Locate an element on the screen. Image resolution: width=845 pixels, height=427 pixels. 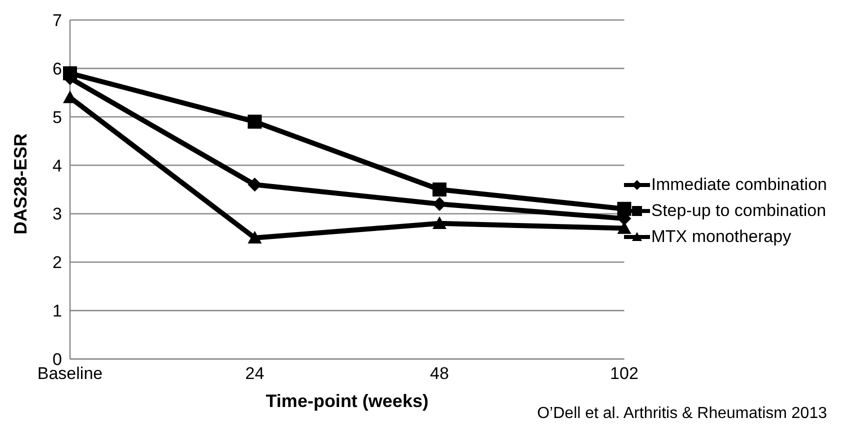
legend-label: Immediate combination is located at coordinates (739, 184).